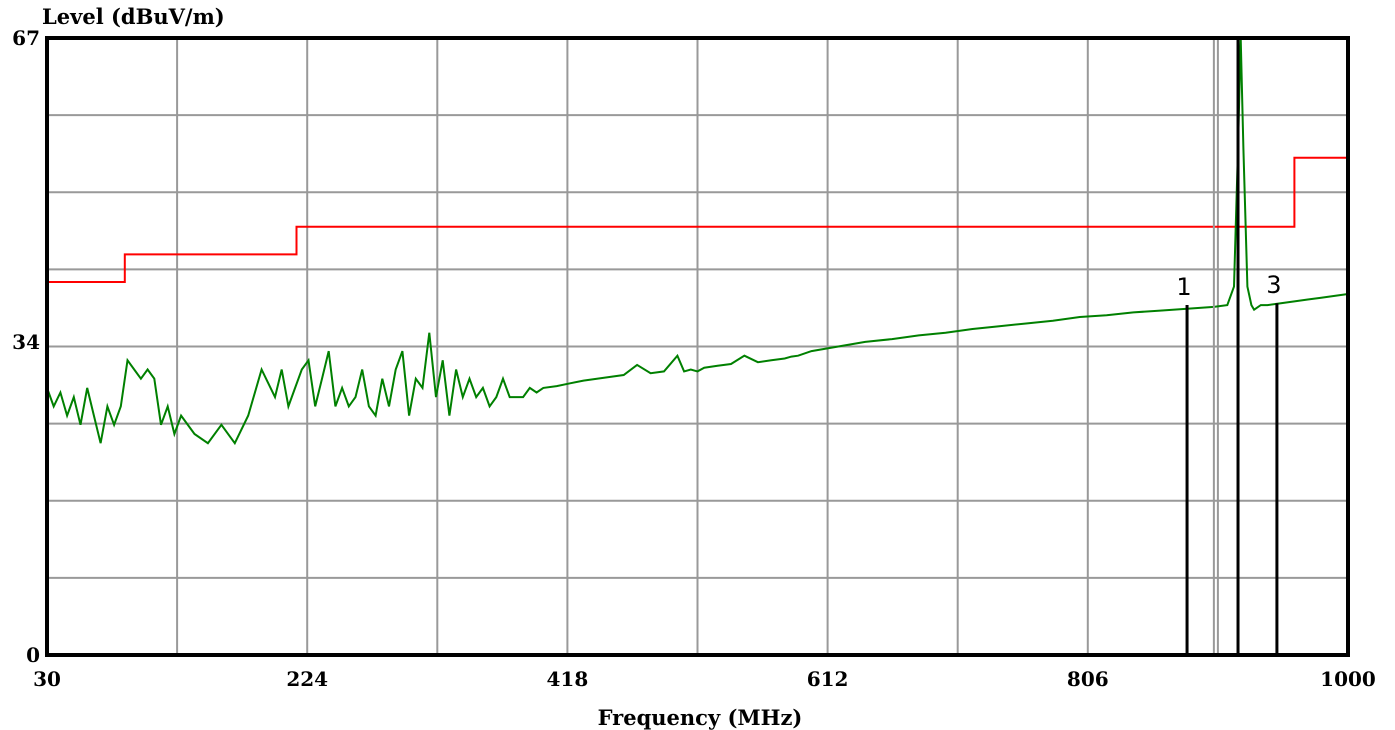 The height and width of the screenshot is (730, 1395). What do you see at coordinates (1183, 287) in the screenshot?
I see `marker-label: 1` at bounding box center [1183, 287].